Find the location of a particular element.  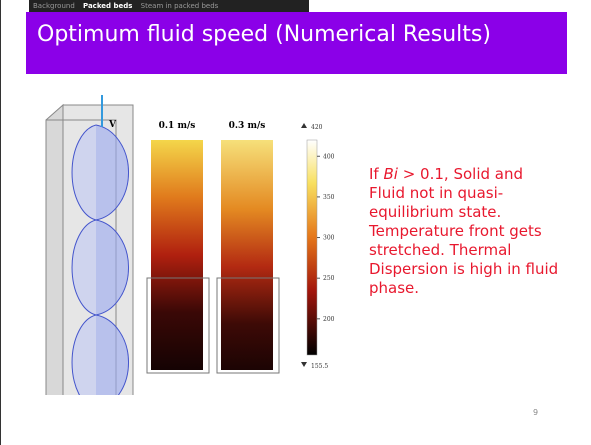

tick-label: 250 is located at coordinates (329, 278).